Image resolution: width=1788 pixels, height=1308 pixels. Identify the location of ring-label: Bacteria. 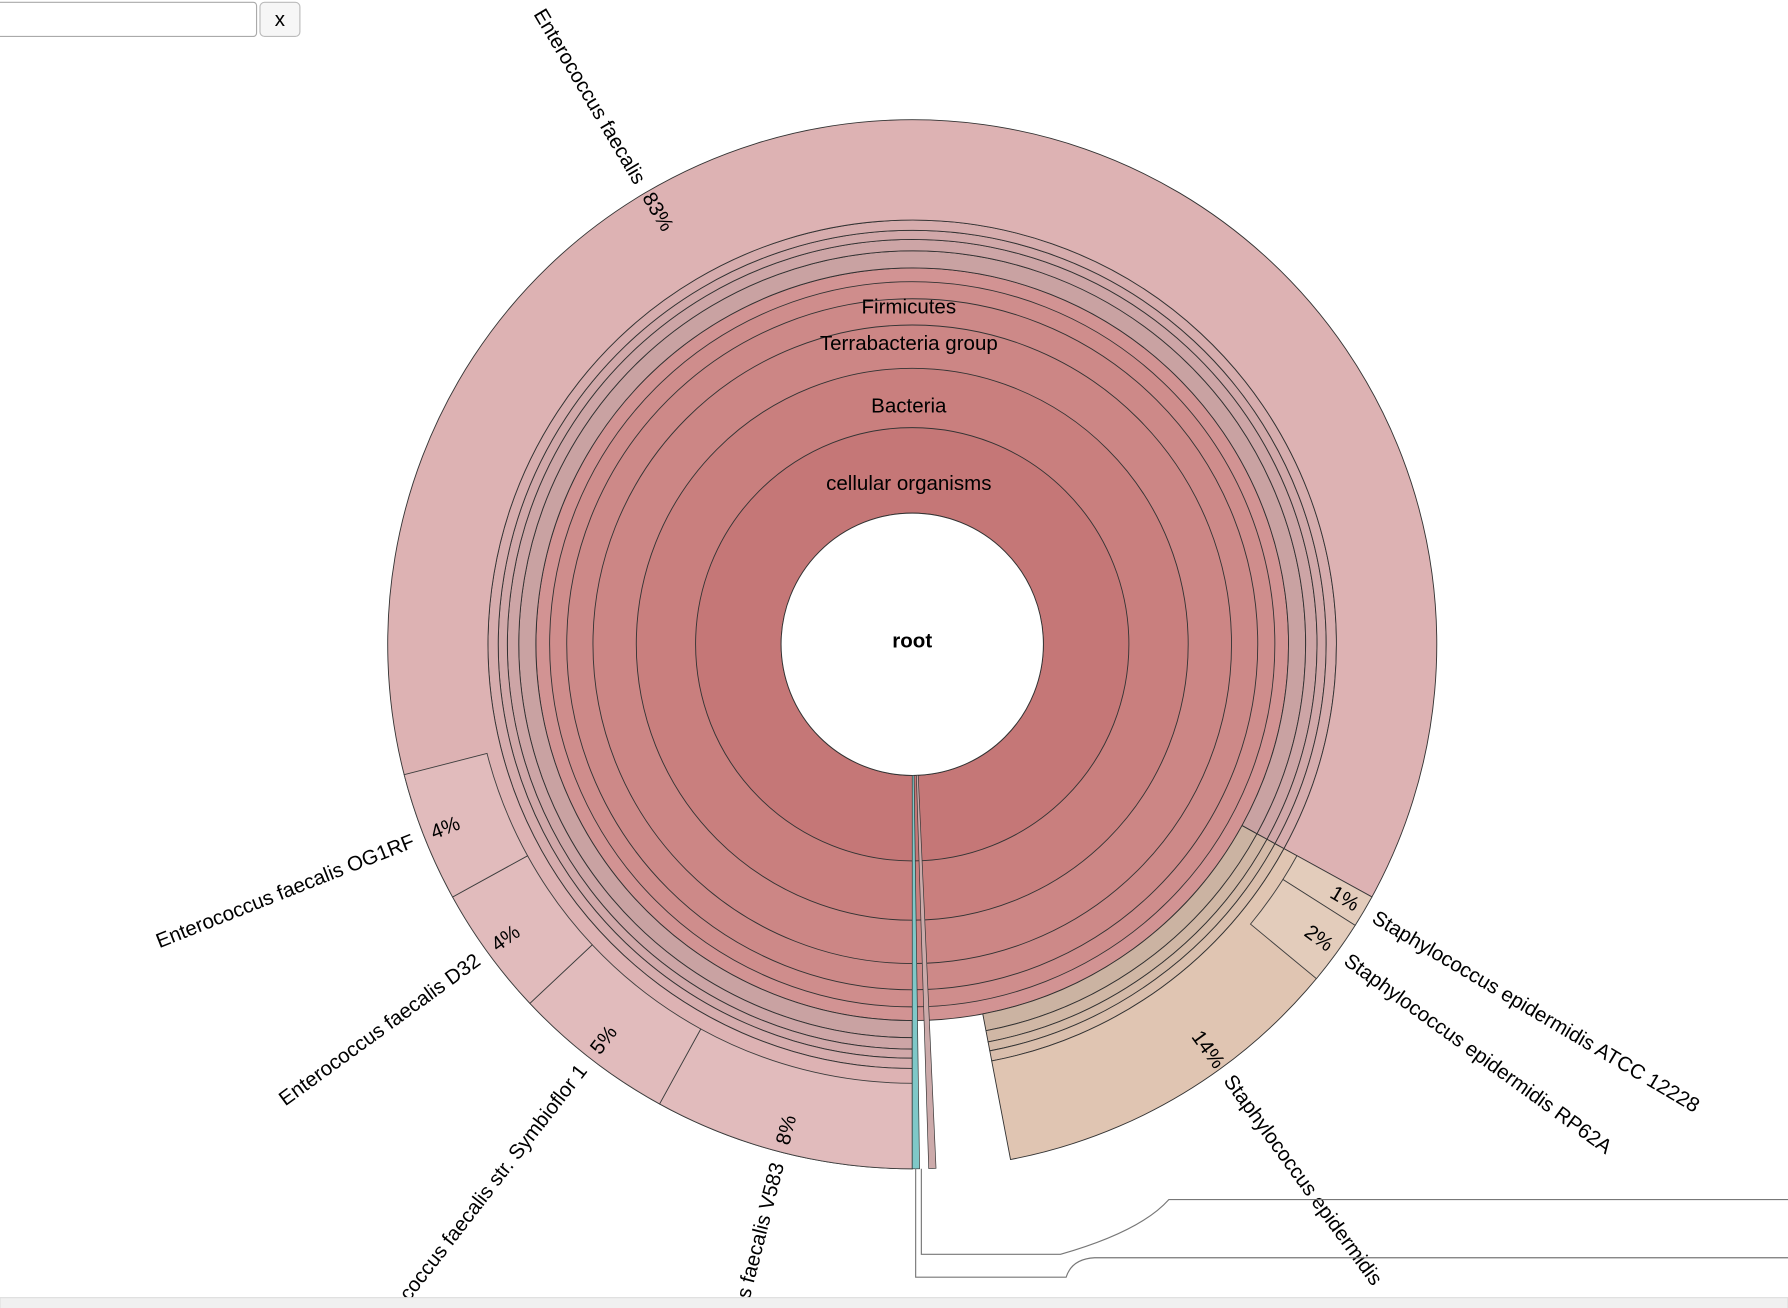
(909, 406).